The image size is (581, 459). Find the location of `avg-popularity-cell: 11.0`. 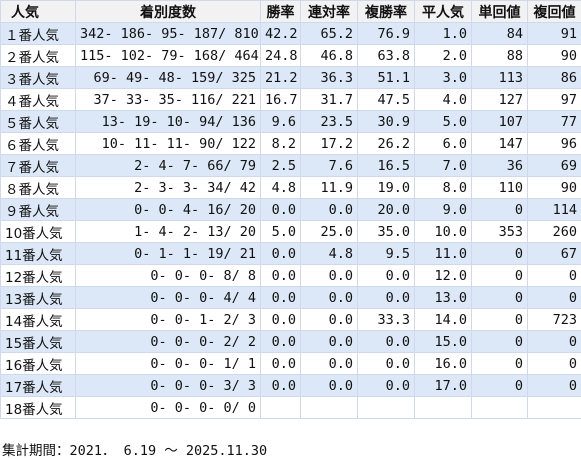

avg-popularity-cell: 11.0 is located at coordinates (443, 253).